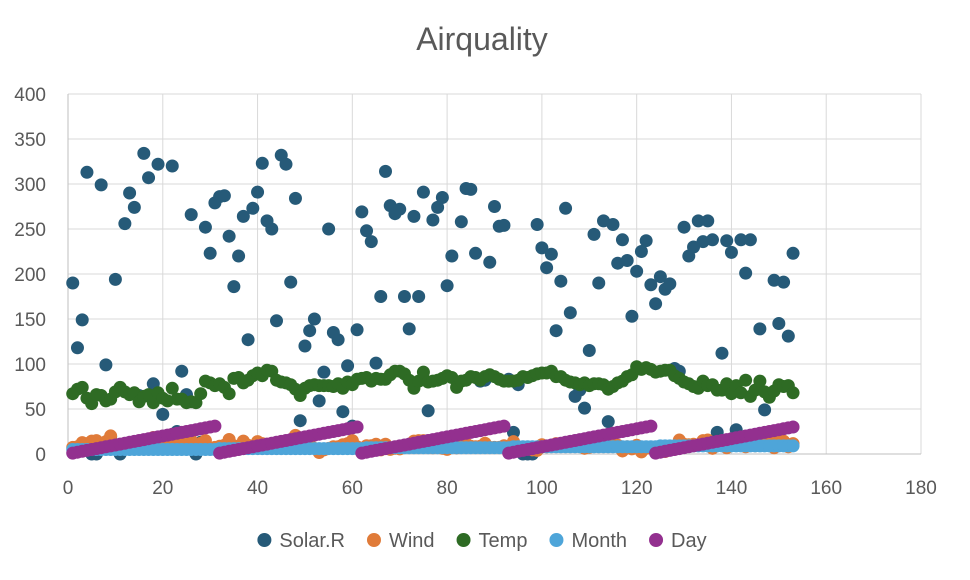  Describe the element at coordinates (30, 365) in the screenshot. I see `y-tick-label: 100` at that location.